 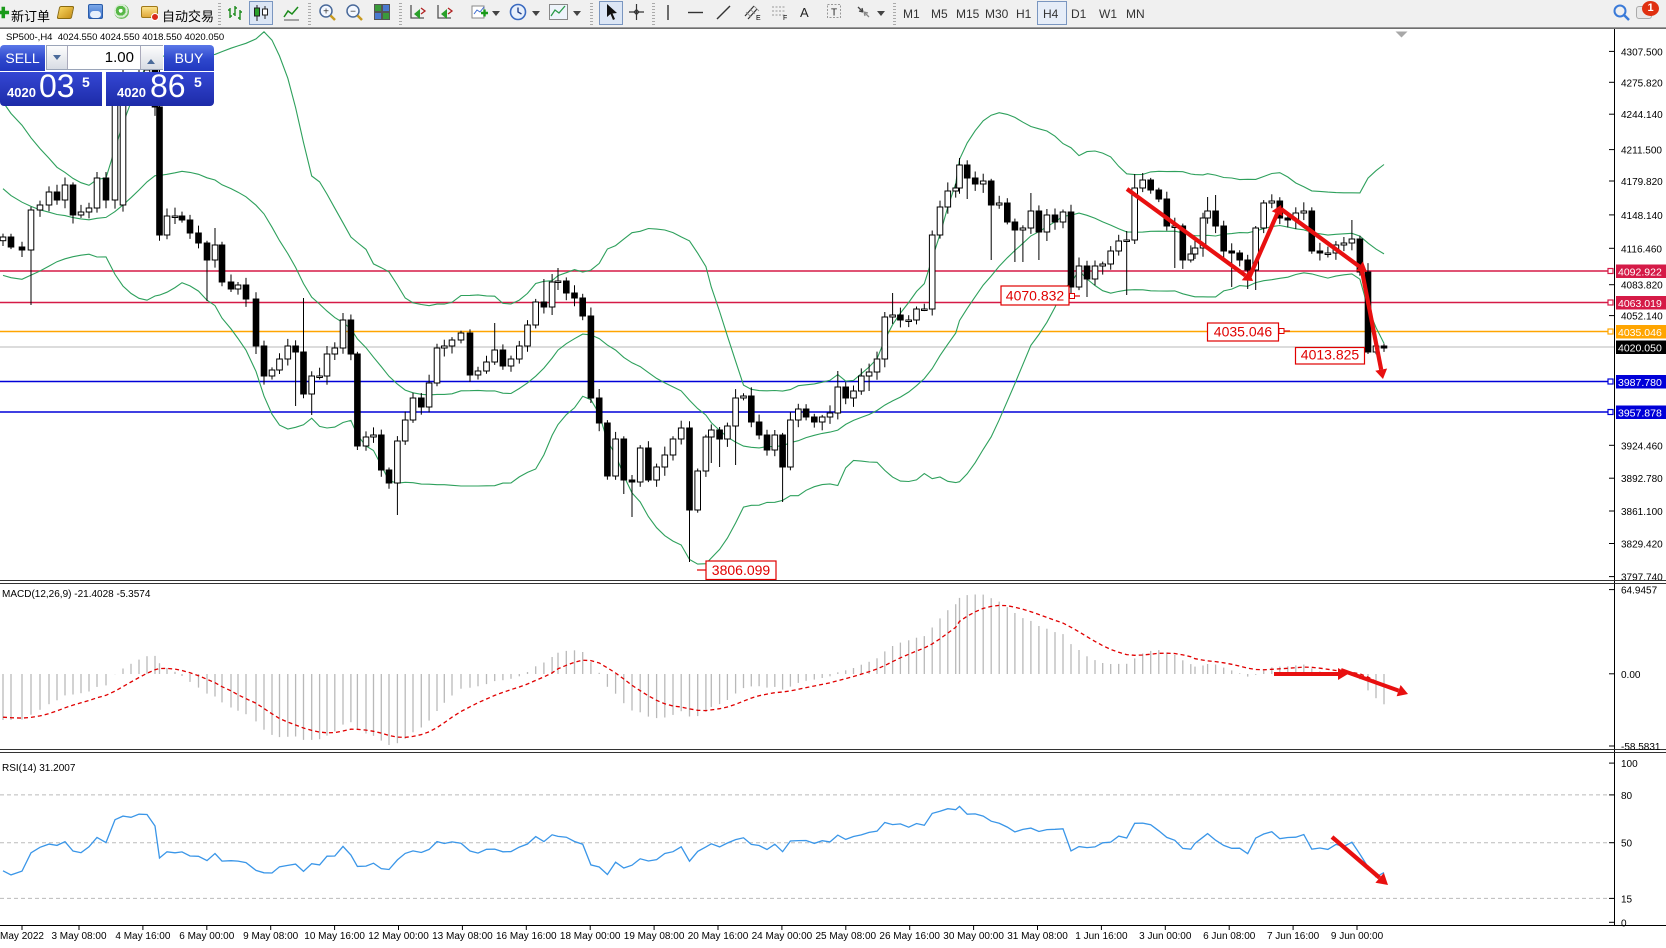 What do you see at coordinates (785, 18) in the screenshot?
I see `svg-text: F` at bounding box center [785, 18].